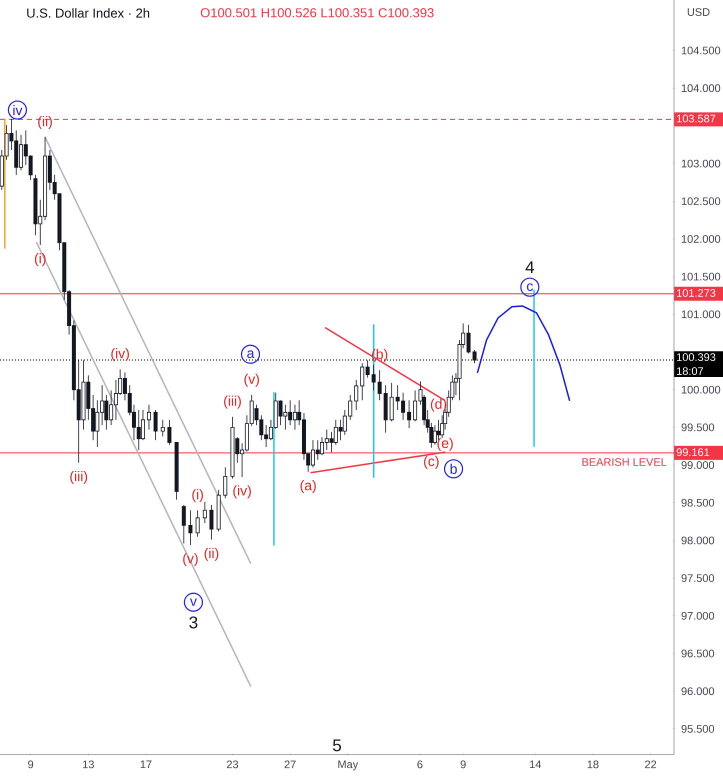  Describe the element at coordinates (701, 164) in the screenshot. I see `y-tick-label: 103.000` at that location.